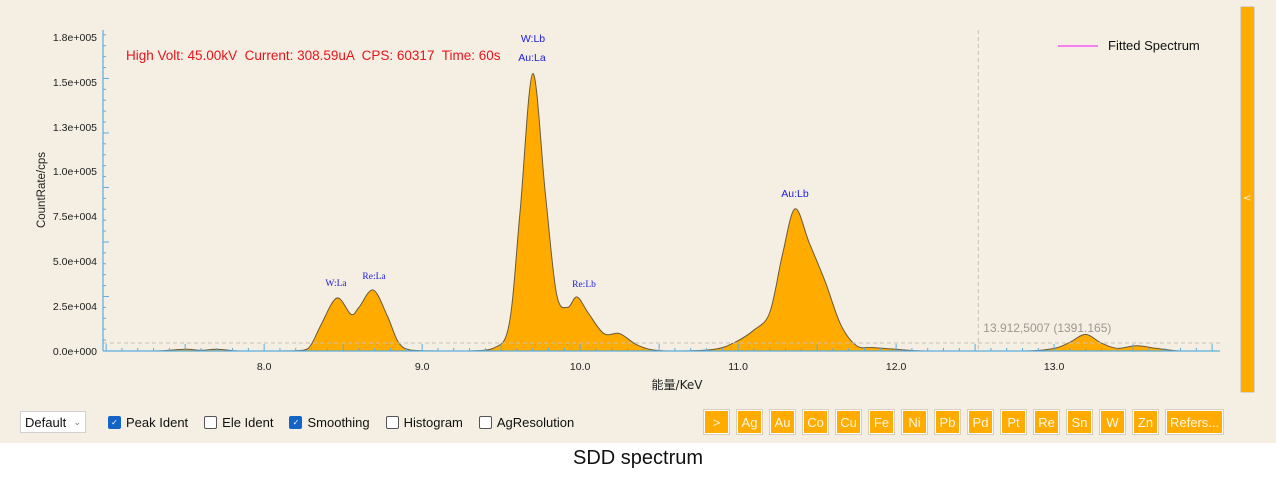 This screenshot has height=478, width=1276. Describe the element at coordinates (75, 128) in the screenshot. I see `y-tick-label: 1.3e+005` at that location.